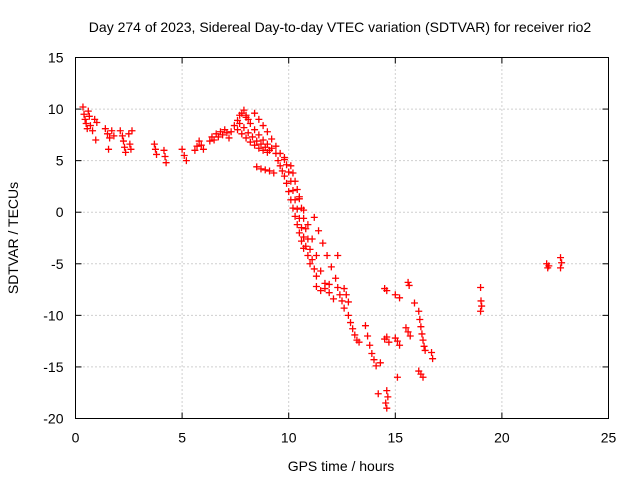 This screenshot has height=480, width=640. I want to click on y-tick-label: 10, so click(56, 109).